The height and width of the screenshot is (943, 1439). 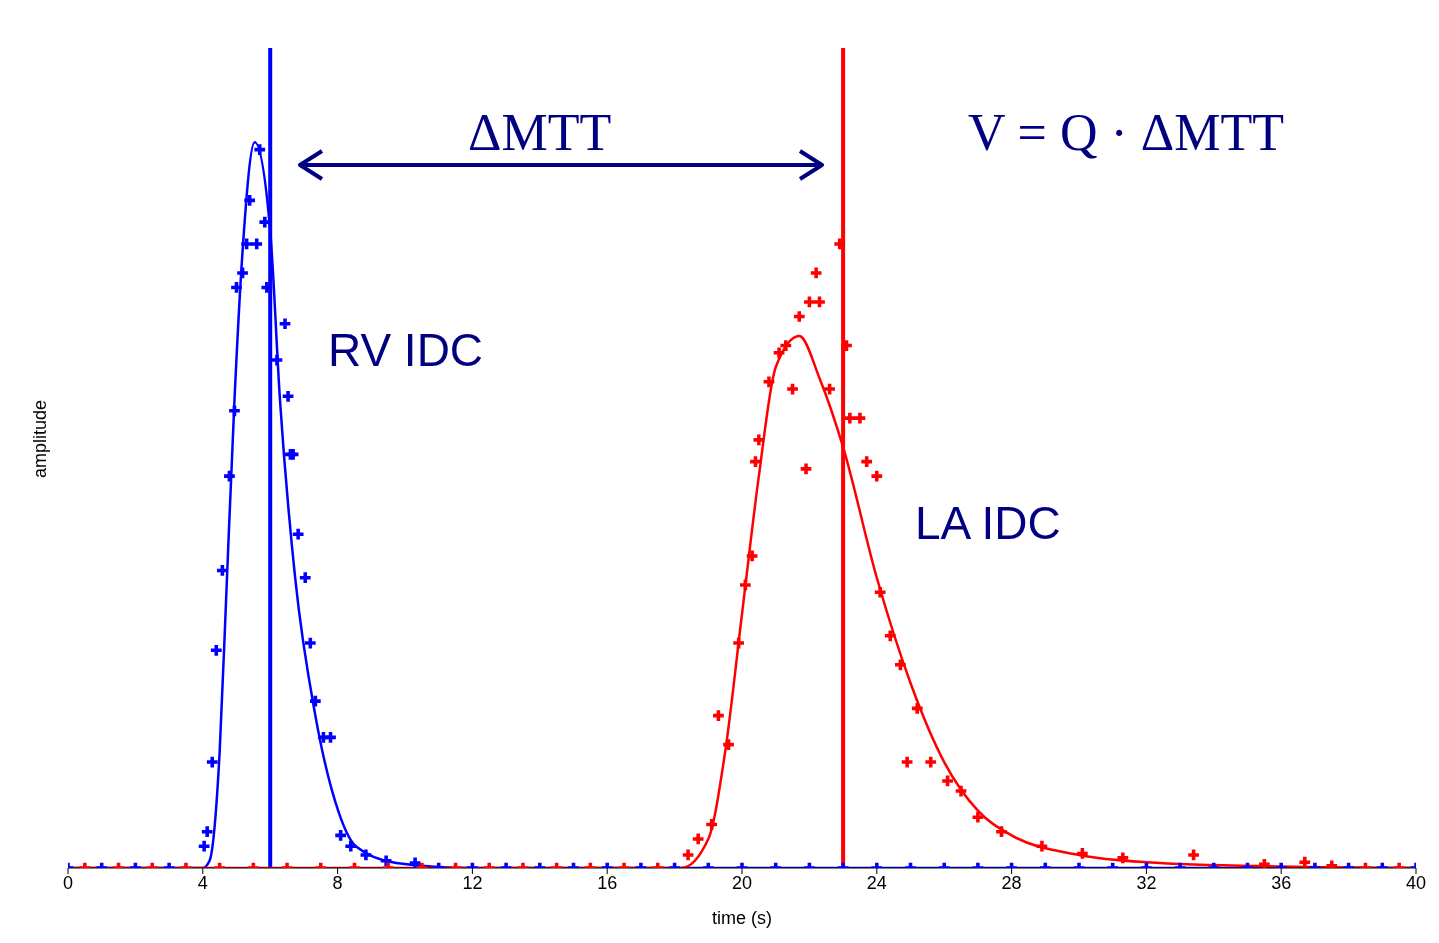 I want to click on annotation: RV IDC, so click(x=406, y=350).